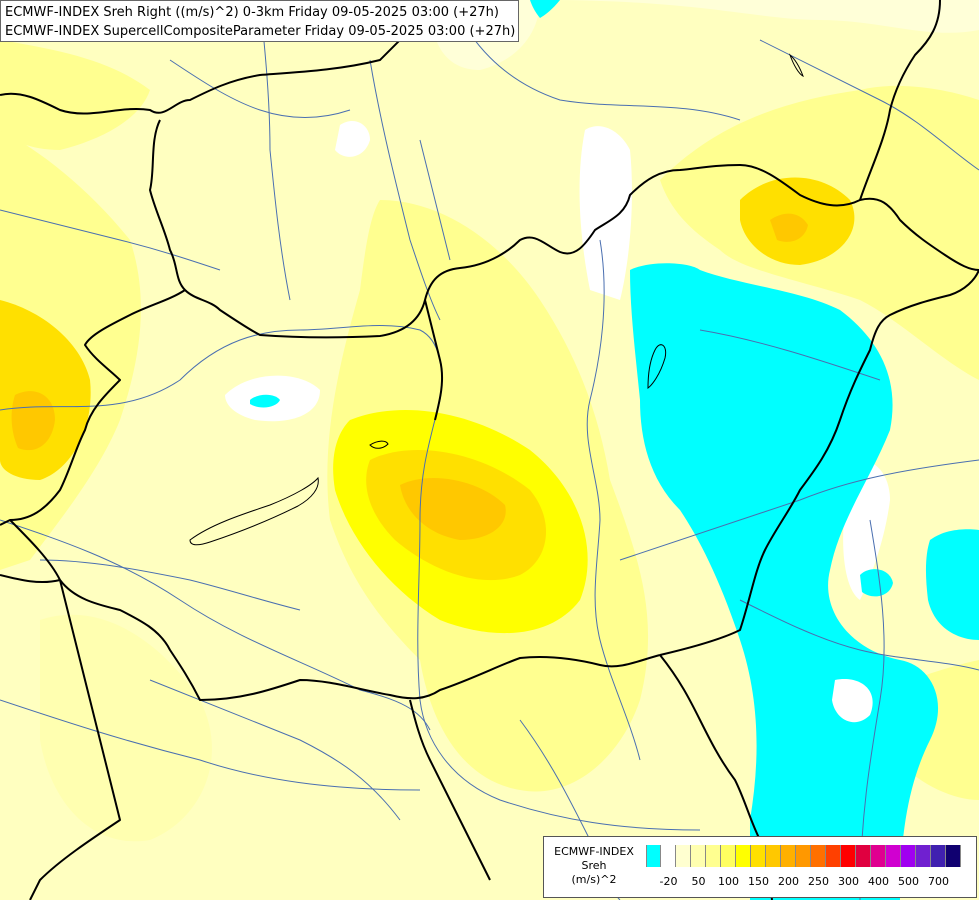 The image size is (979, 900). What do you see at coordinates (265, 401) in the screenshot?
I see `field-cyan-spot` at bounding box center [265, 401].